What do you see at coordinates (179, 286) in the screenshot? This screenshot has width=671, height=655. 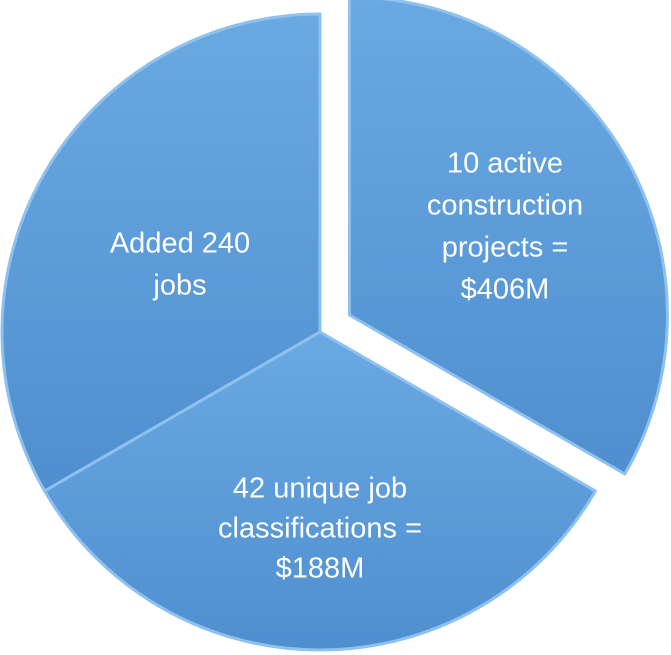 I see `segment-label: jobs` at bounding box center [179, 286].